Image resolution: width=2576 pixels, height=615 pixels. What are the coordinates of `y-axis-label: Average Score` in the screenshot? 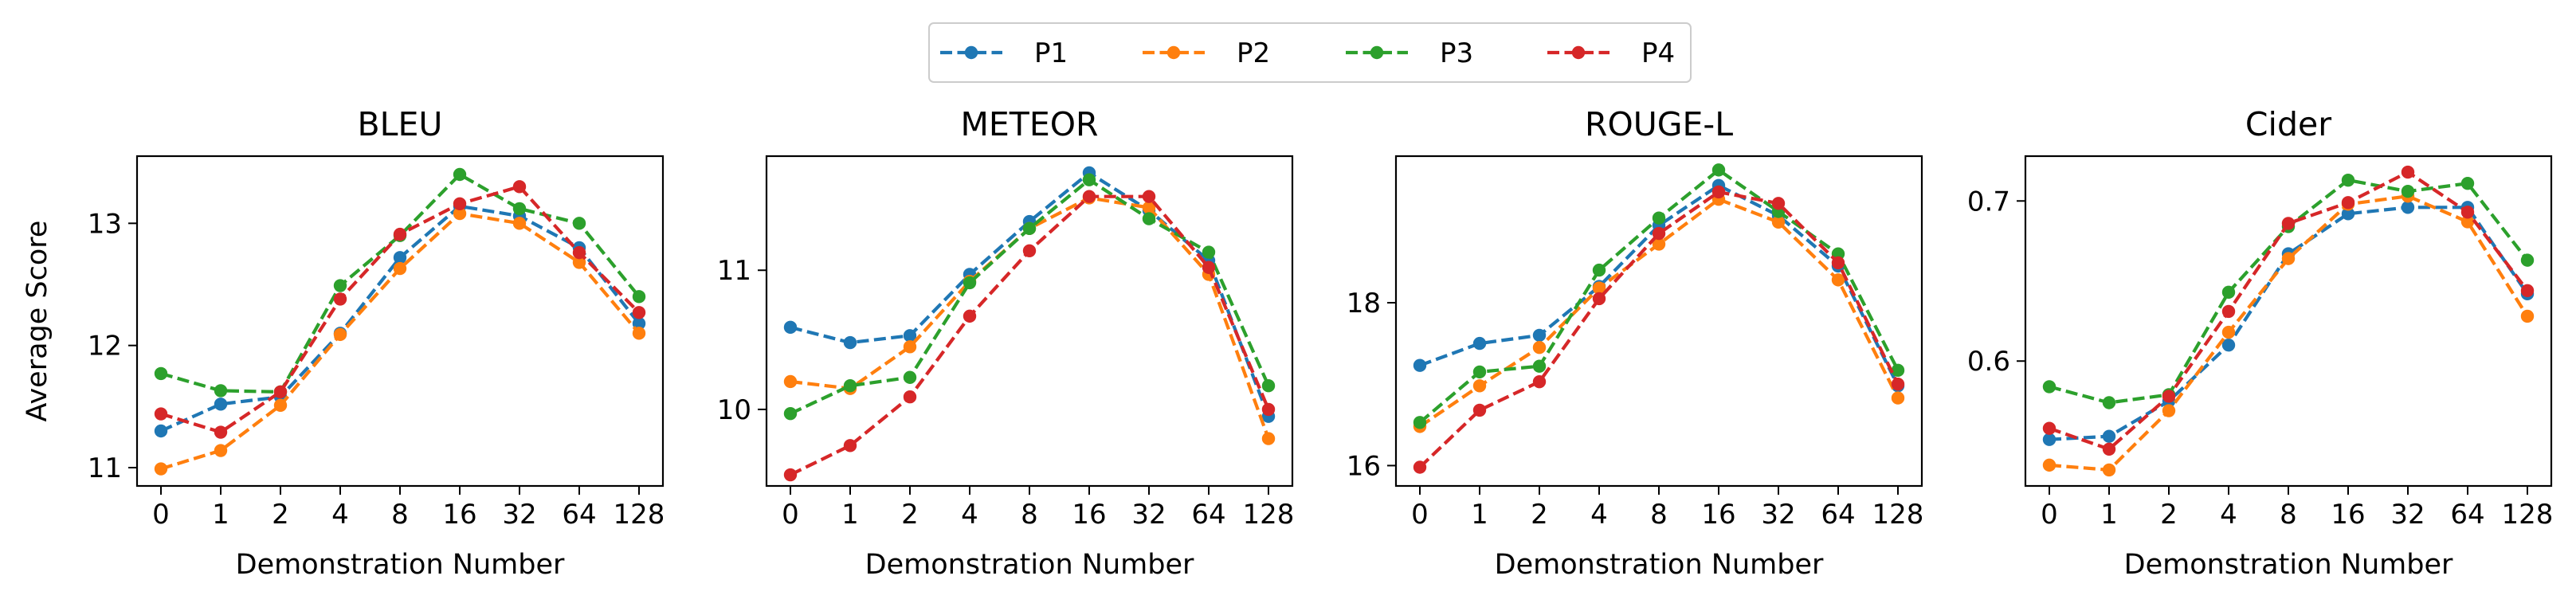 It's located at (37, 322).